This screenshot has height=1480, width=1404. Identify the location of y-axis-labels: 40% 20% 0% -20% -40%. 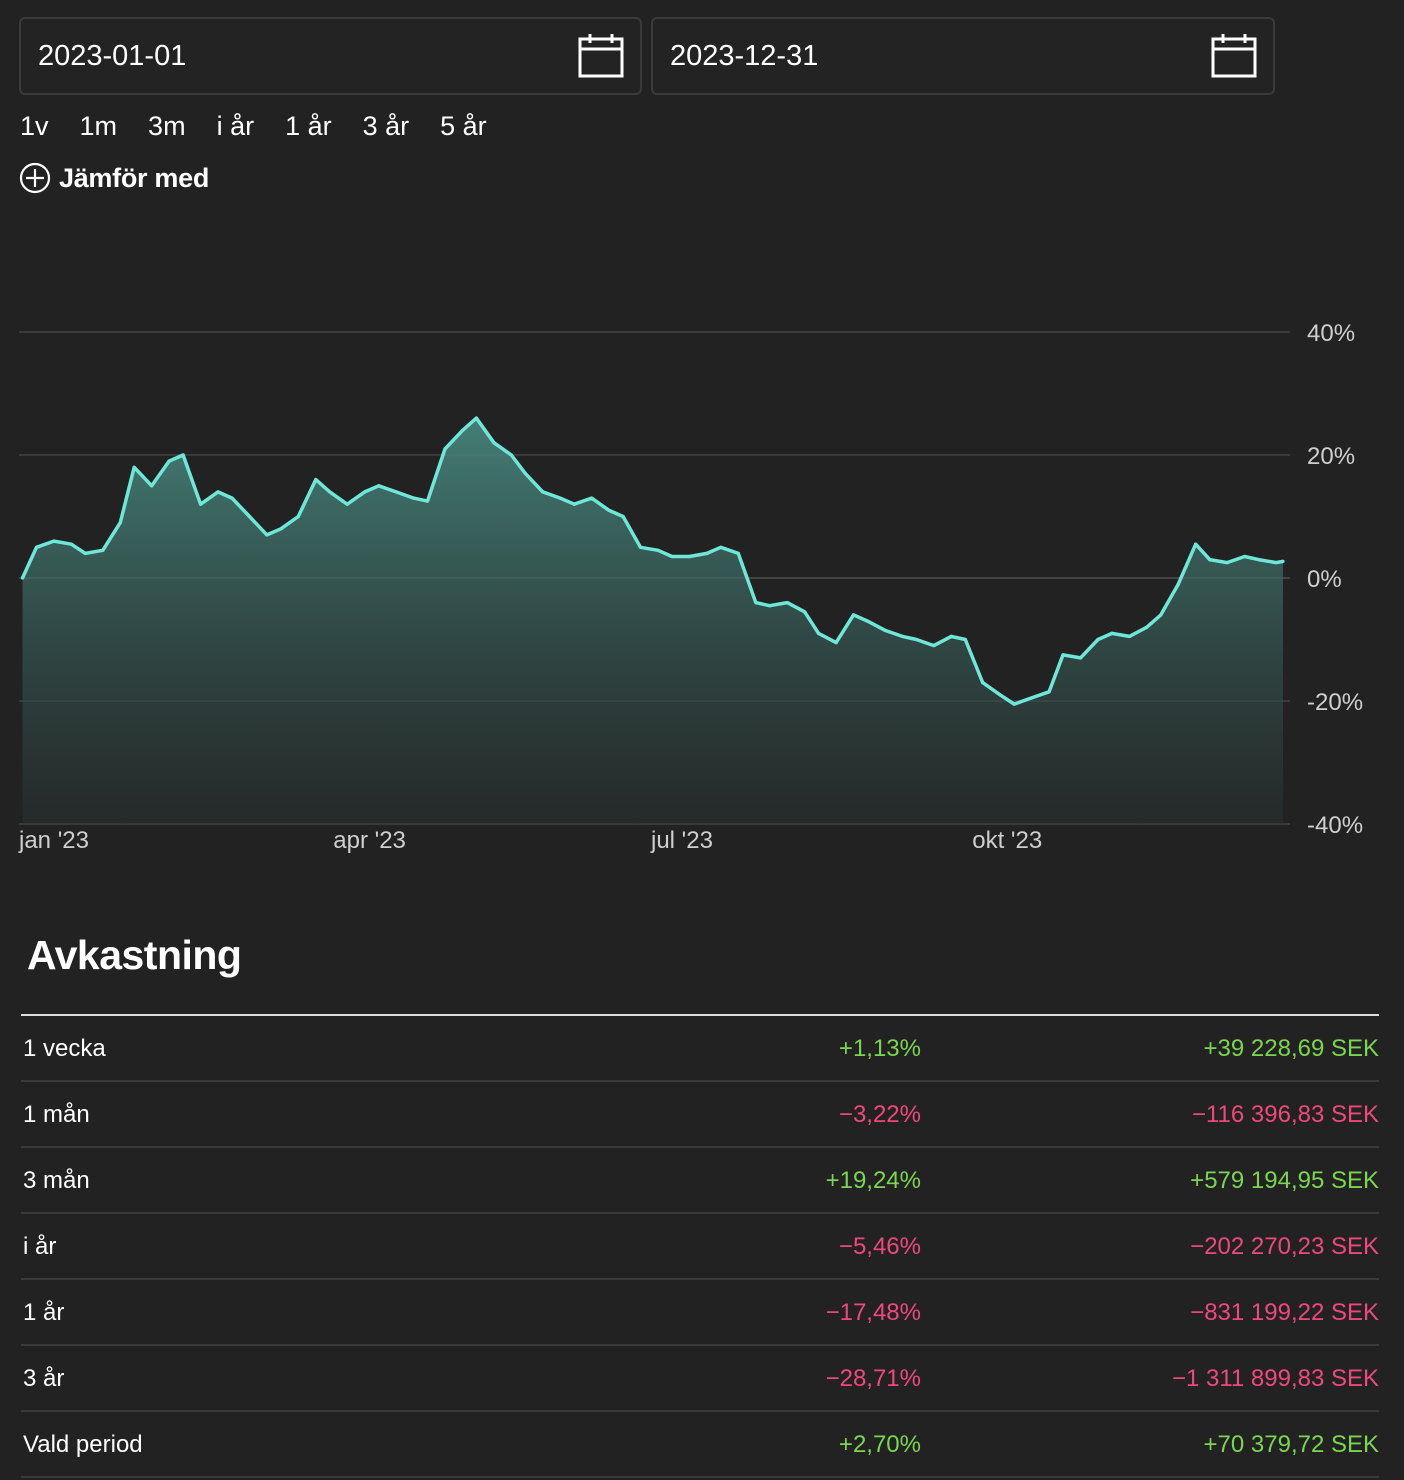
(1335, 579).